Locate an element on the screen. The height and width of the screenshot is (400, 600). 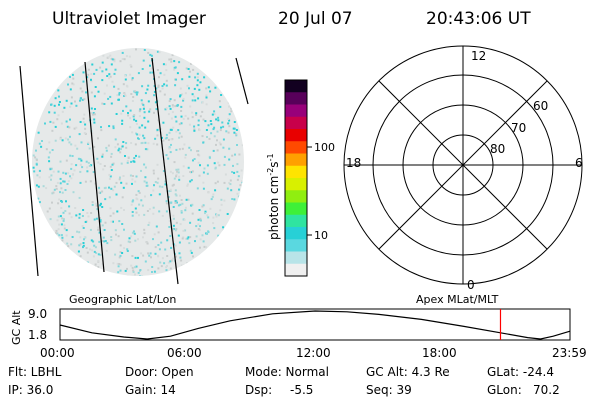
observation-date: 20 Jul 07 is located at coordinates (315, 19).